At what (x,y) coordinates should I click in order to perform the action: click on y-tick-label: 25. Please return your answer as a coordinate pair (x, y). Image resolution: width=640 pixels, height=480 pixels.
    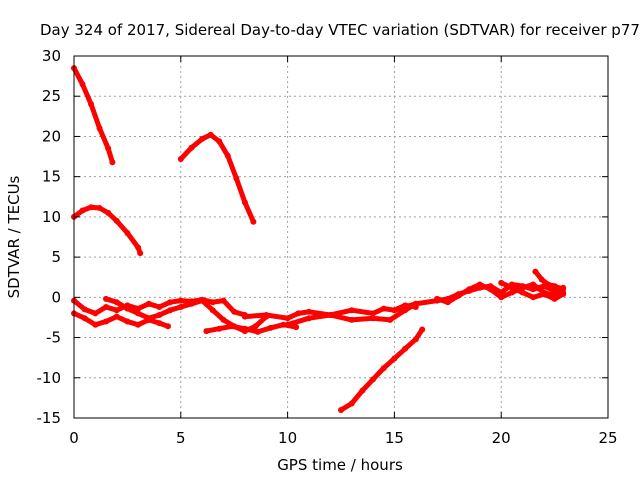
    Looking at the image, I should click on (51, 96).